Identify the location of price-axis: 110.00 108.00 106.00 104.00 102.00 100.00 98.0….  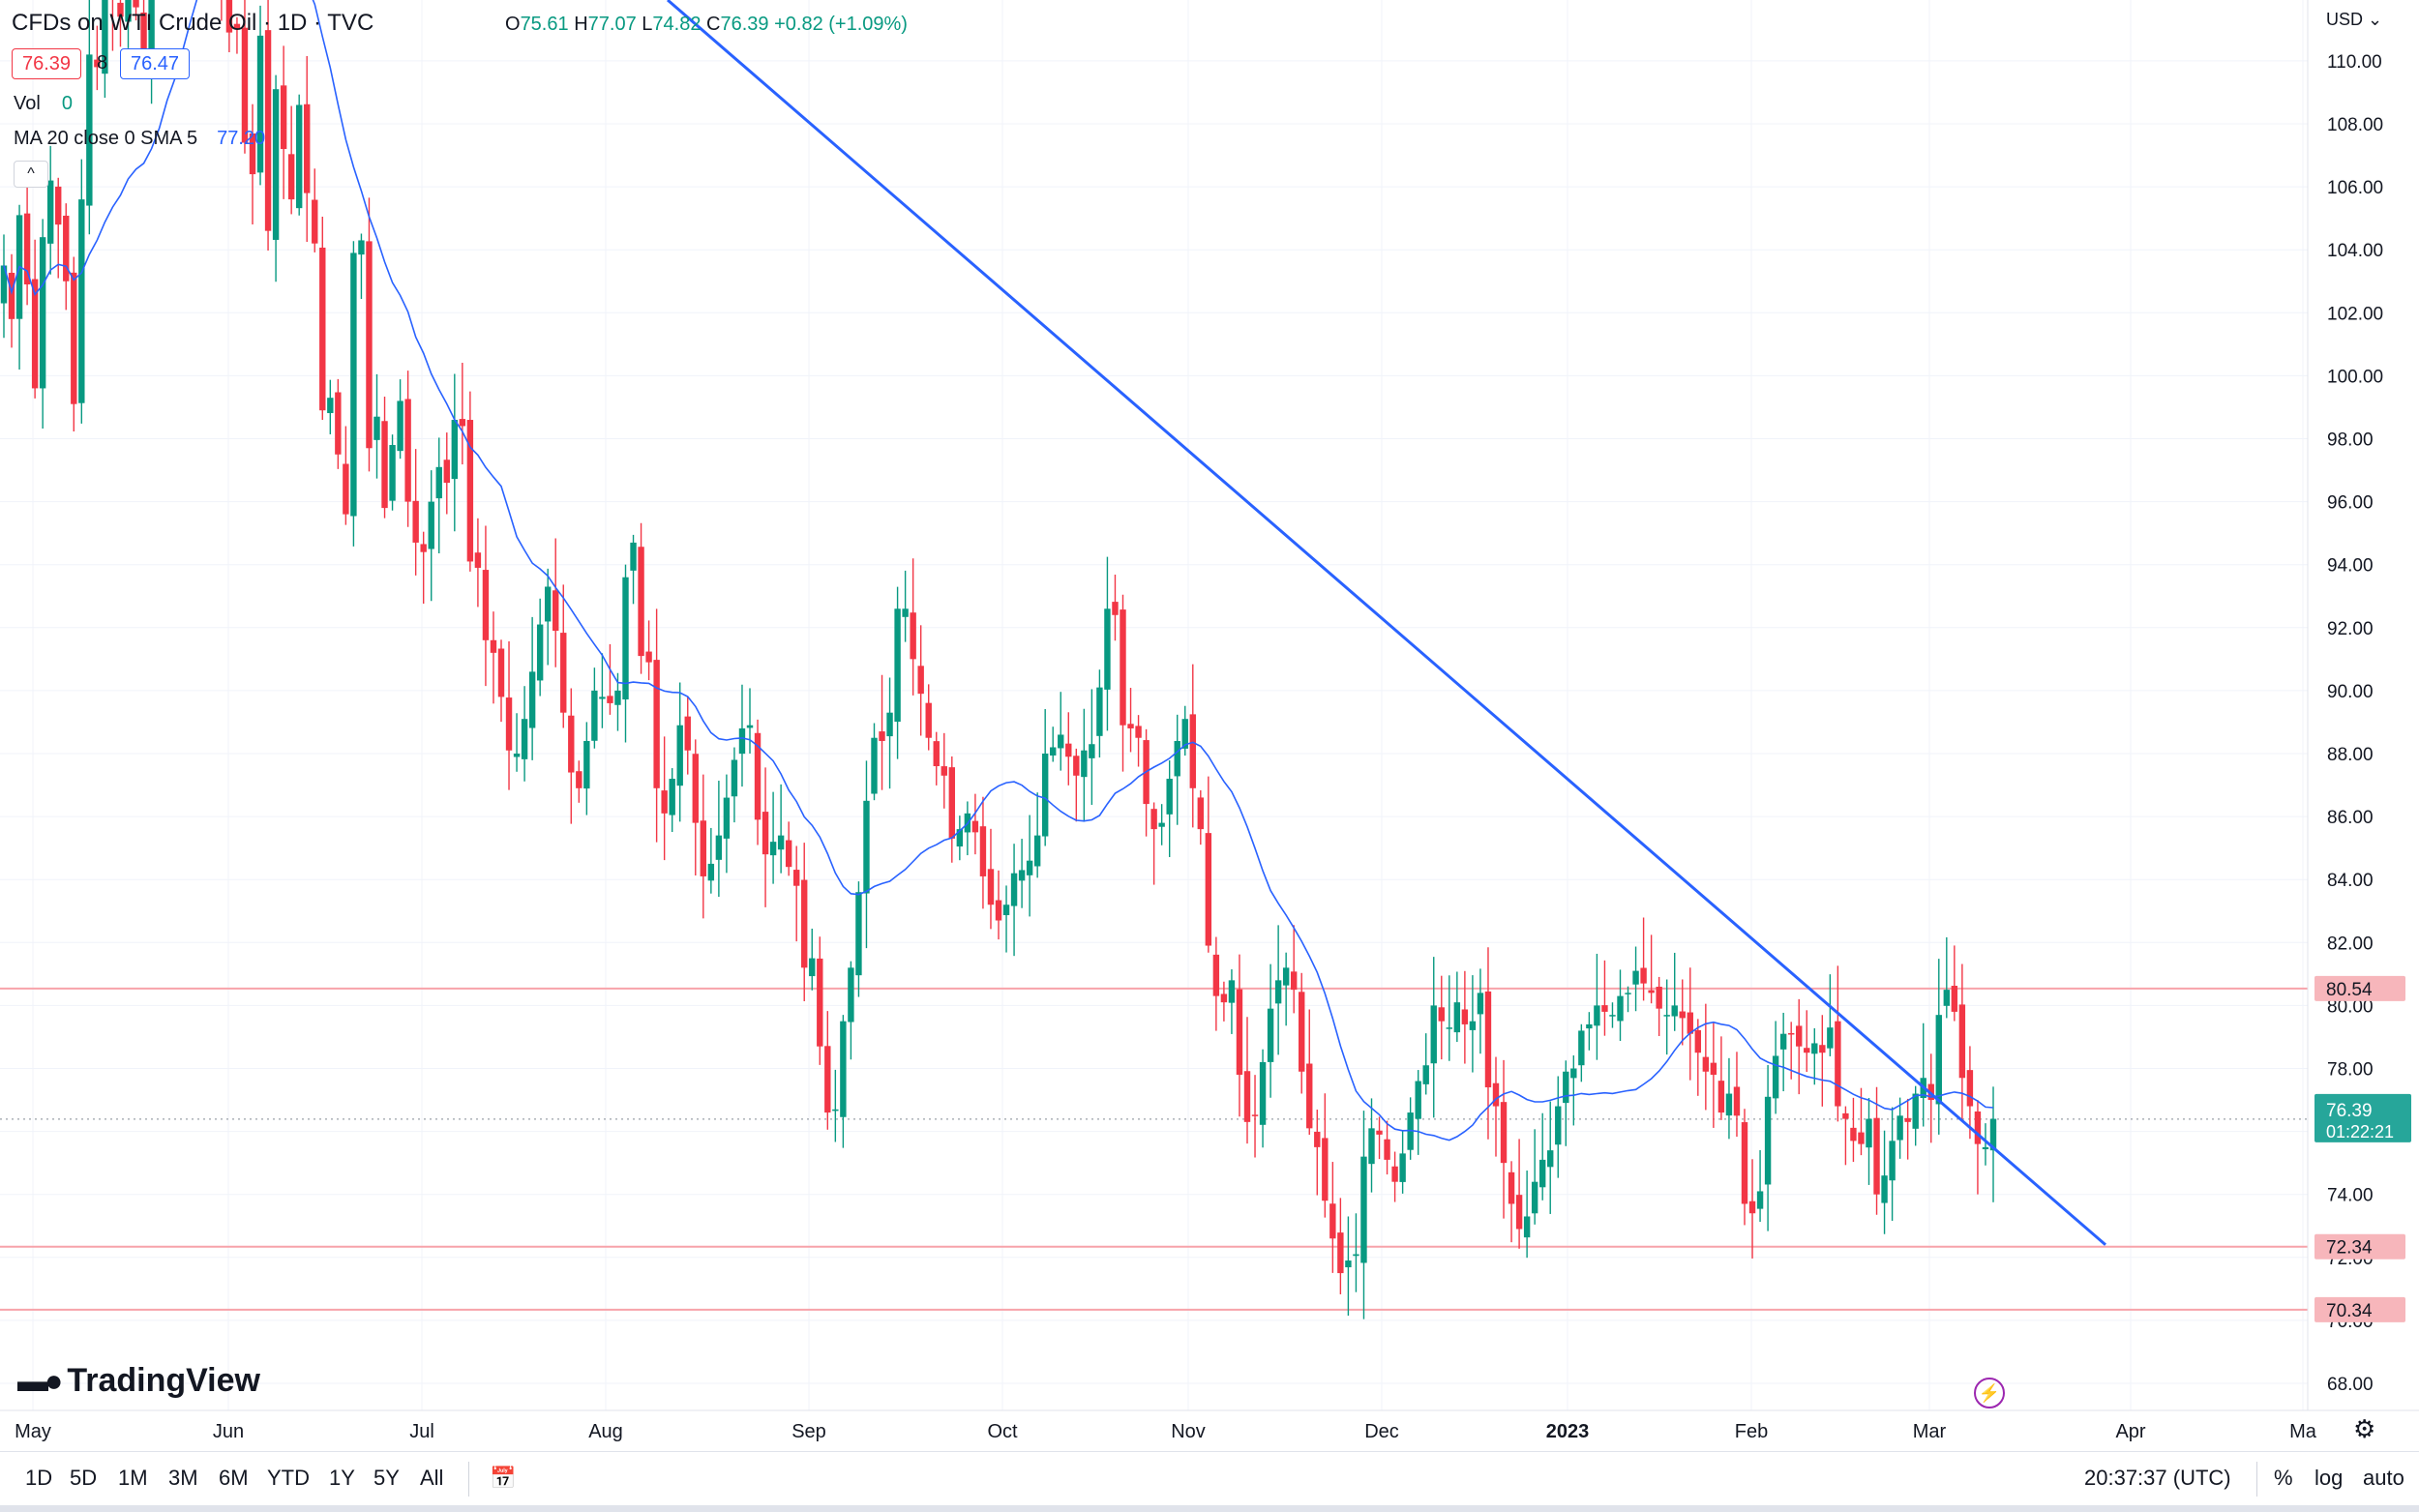
(2345, 705).